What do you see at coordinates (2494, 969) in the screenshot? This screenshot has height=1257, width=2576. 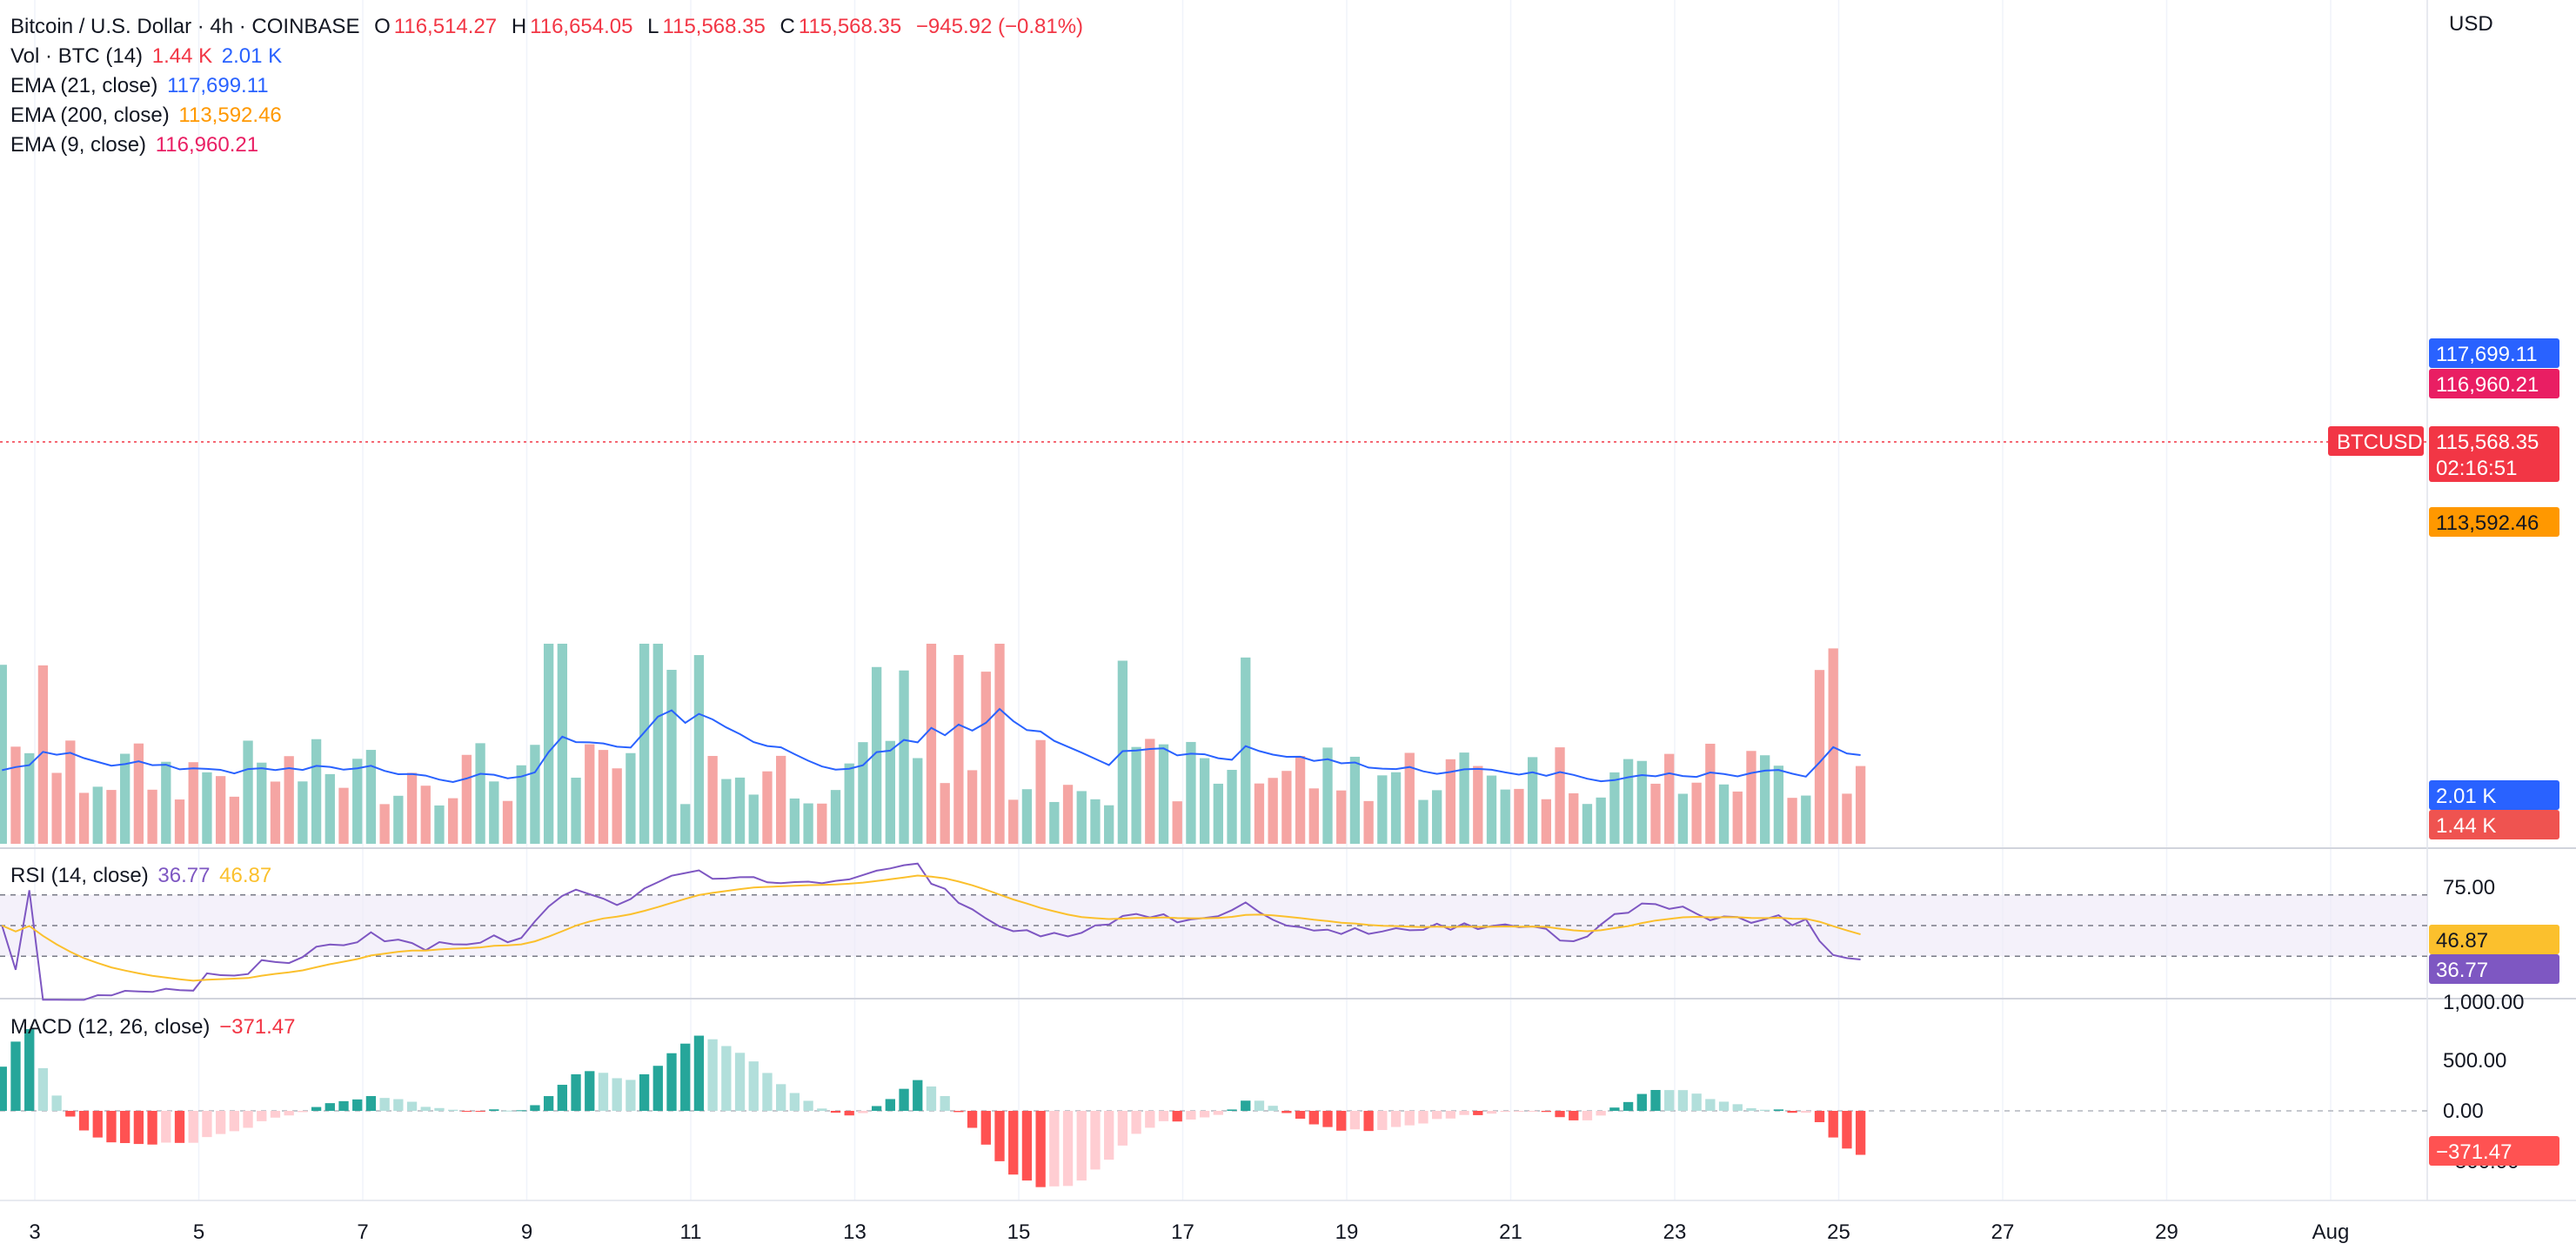 I see `rsi-badge` at bounding box center [2494, 969].